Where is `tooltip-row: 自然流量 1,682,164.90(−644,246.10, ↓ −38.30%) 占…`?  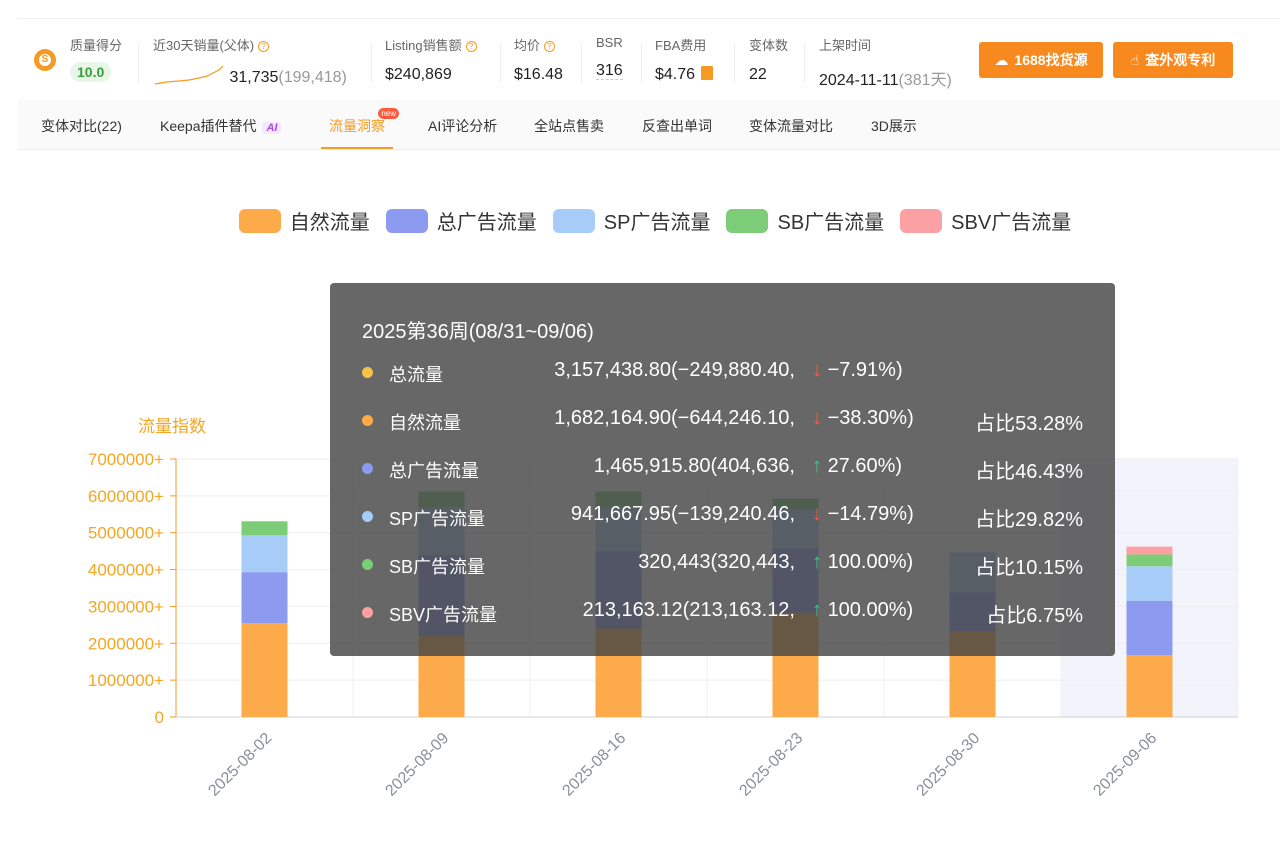 tooltip-row: 自然流量 1,682,164.90(−644,246.10, ↓ −38.30%) 占… is located at coordinates (722, 421).